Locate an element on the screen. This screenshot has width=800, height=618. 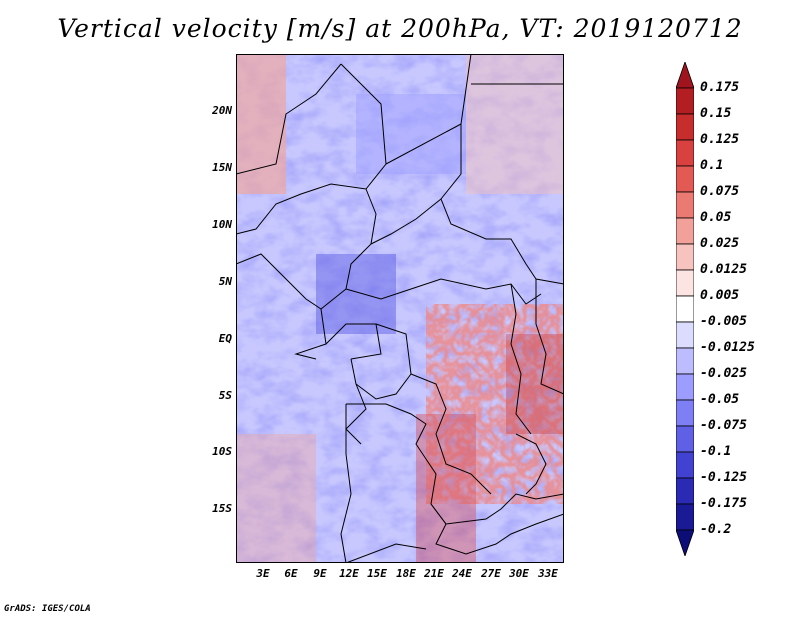
colorbar-label: 0.0125 is located at coordinates (723, 269).